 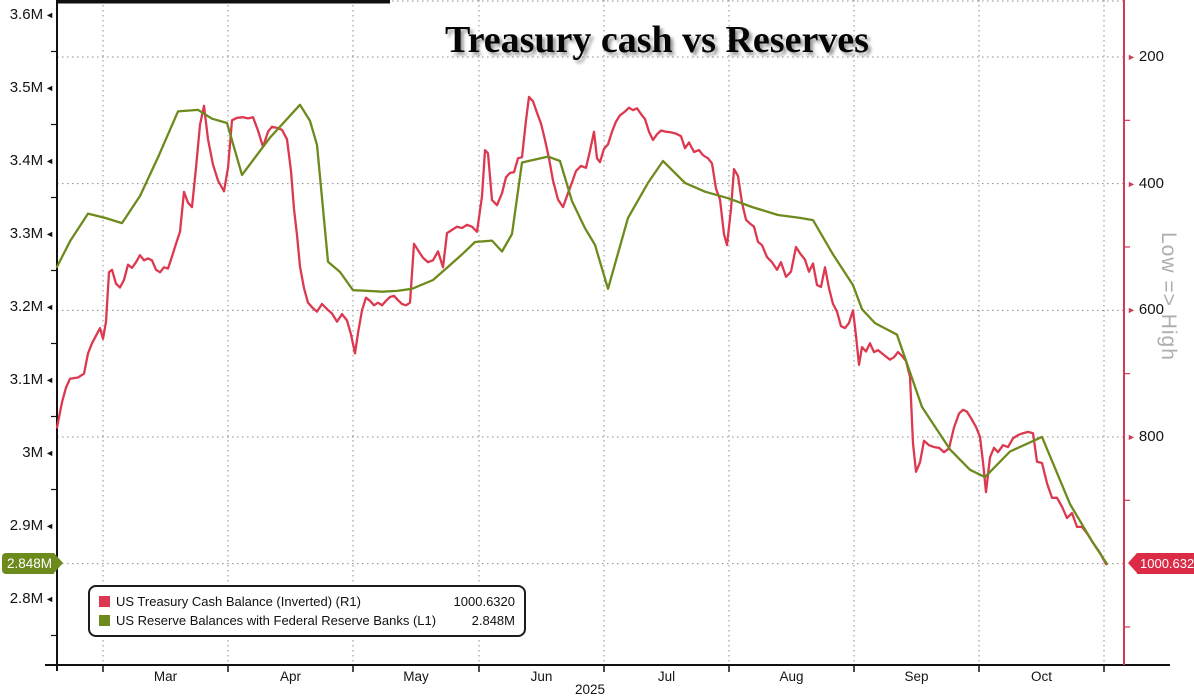 What do you see at coordinates (31, 233) in the screenshot?
I see `left-axis-tick-label: 3.3M ◄` at bounding box center [31, 233].